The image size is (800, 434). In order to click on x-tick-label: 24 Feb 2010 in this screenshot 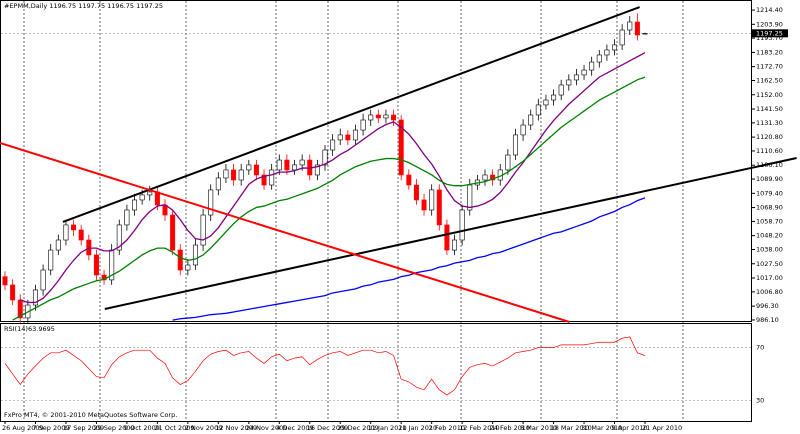, I will do `click(510, 428)`.